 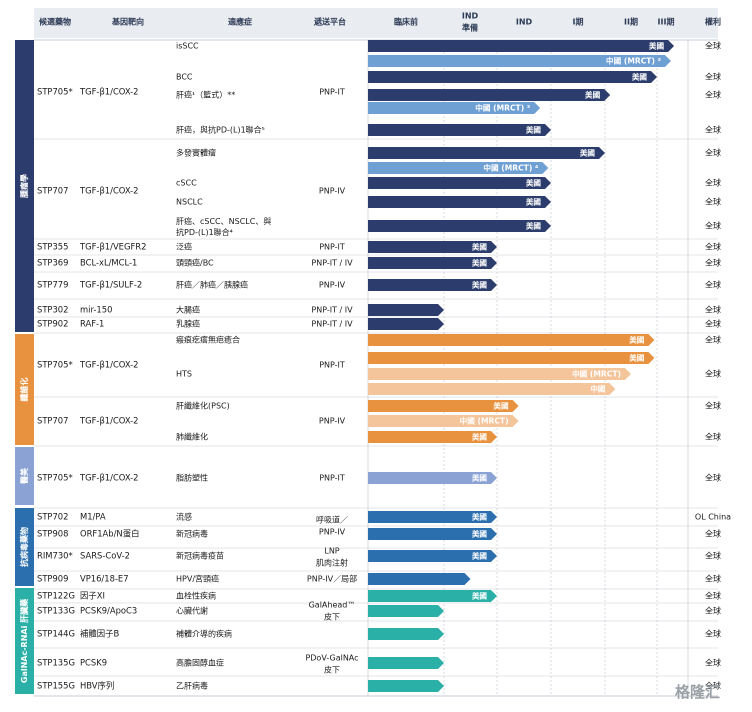 I want to click on indication: 脂肪塑性, so click(x=192, y=478).